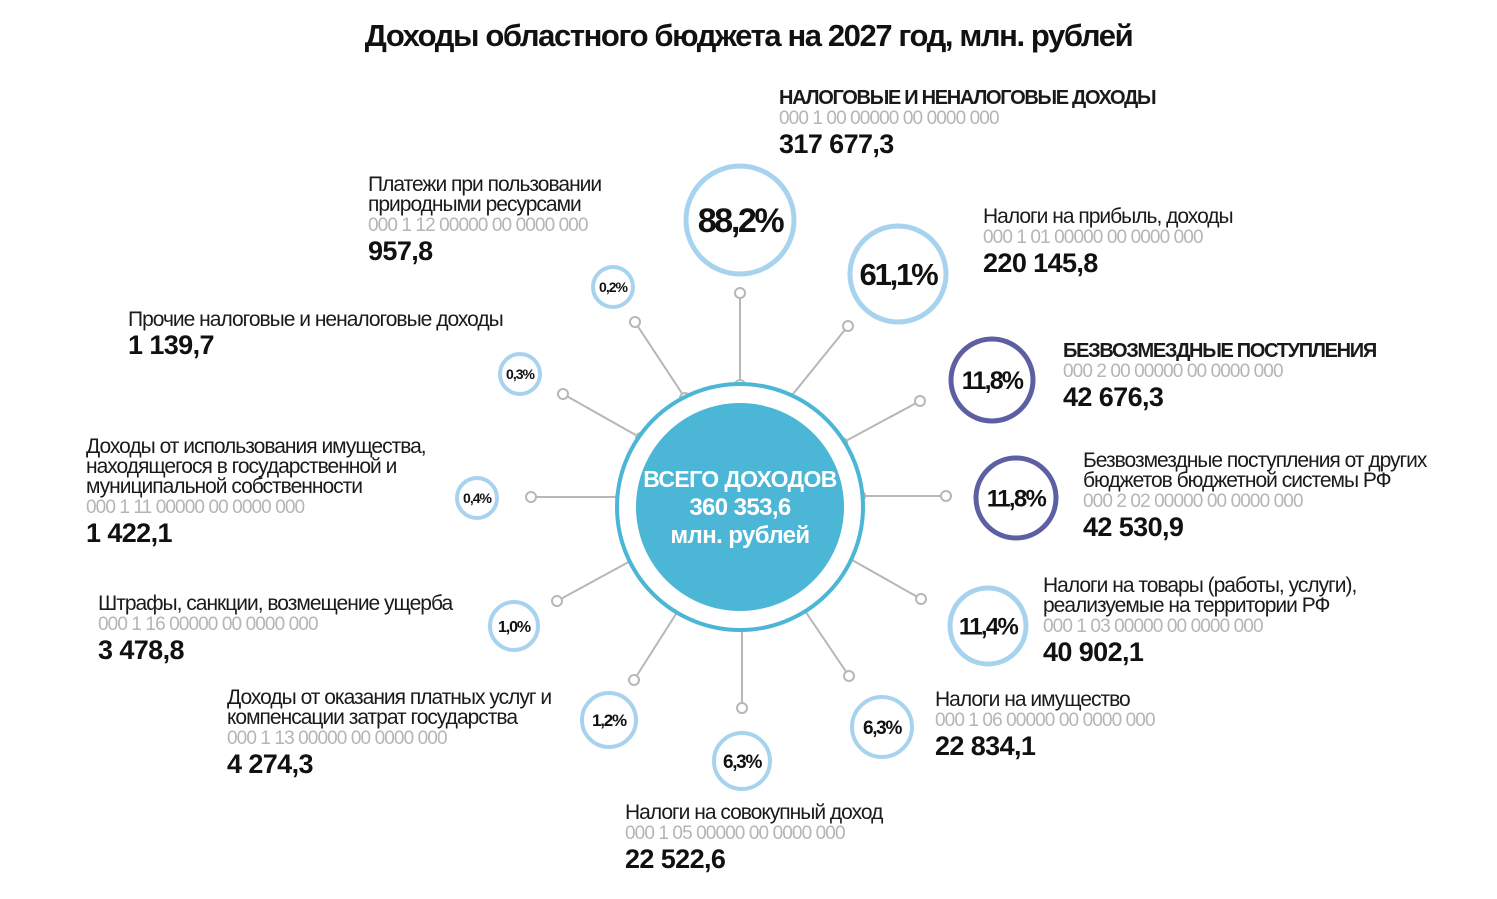 This screenshot has width=1497, height=899. What do you see at coordinates (946, 496) in the screenshot?
I see `spoke-dot-outer-bezvozm-drugih` at bounding box center [946, 496].